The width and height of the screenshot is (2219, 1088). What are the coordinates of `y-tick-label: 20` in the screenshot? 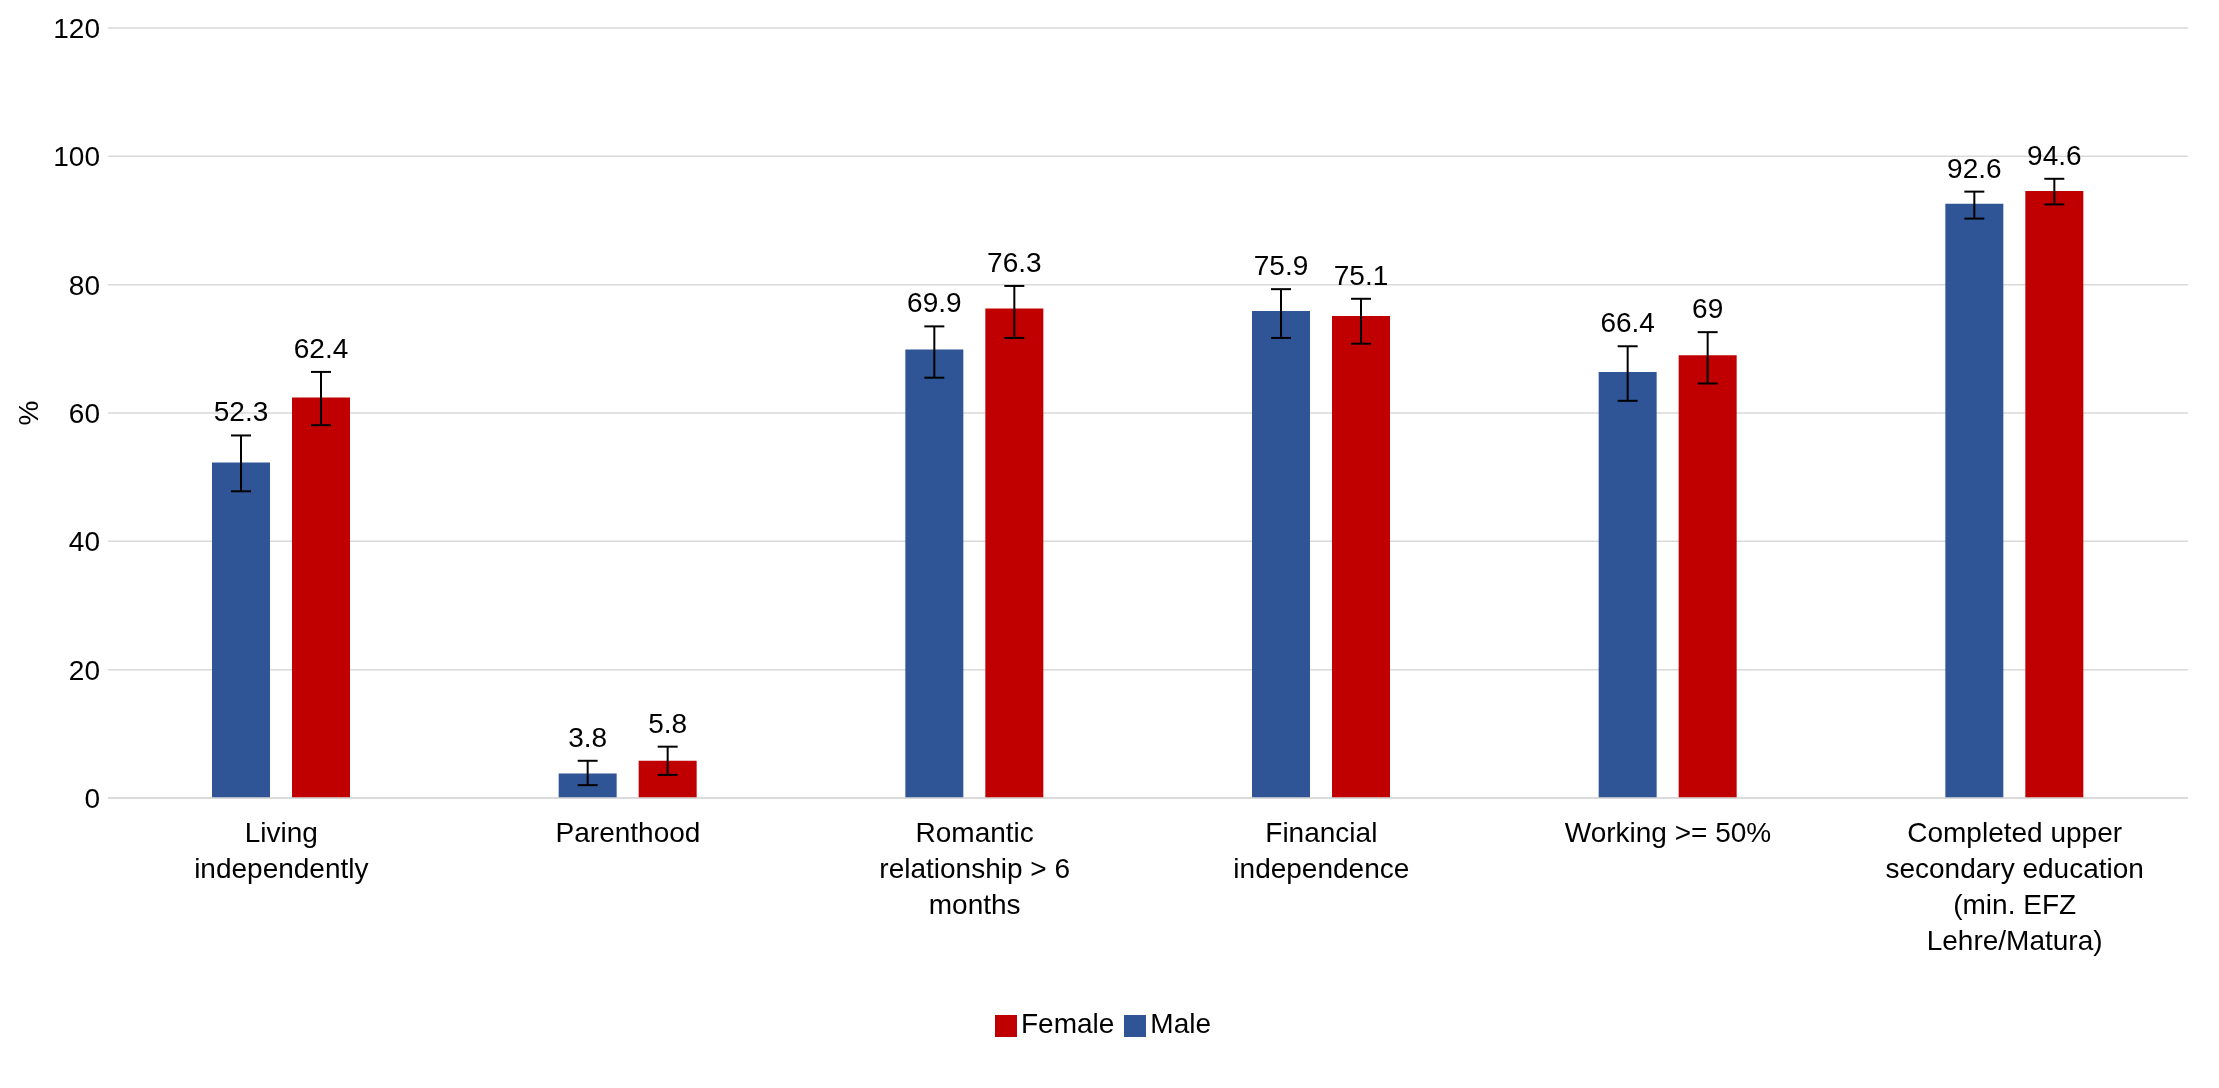 It's located at (84, 670).